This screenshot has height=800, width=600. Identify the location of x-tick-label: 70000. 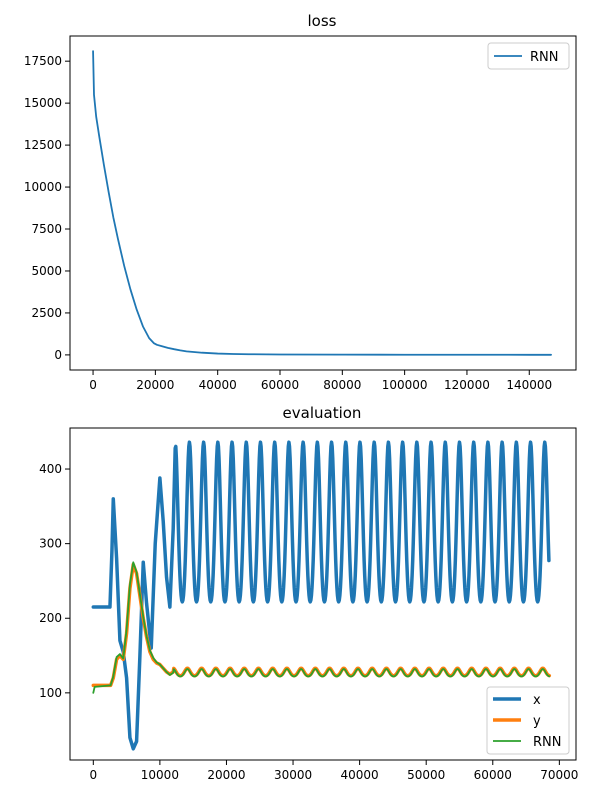
(559, 775).